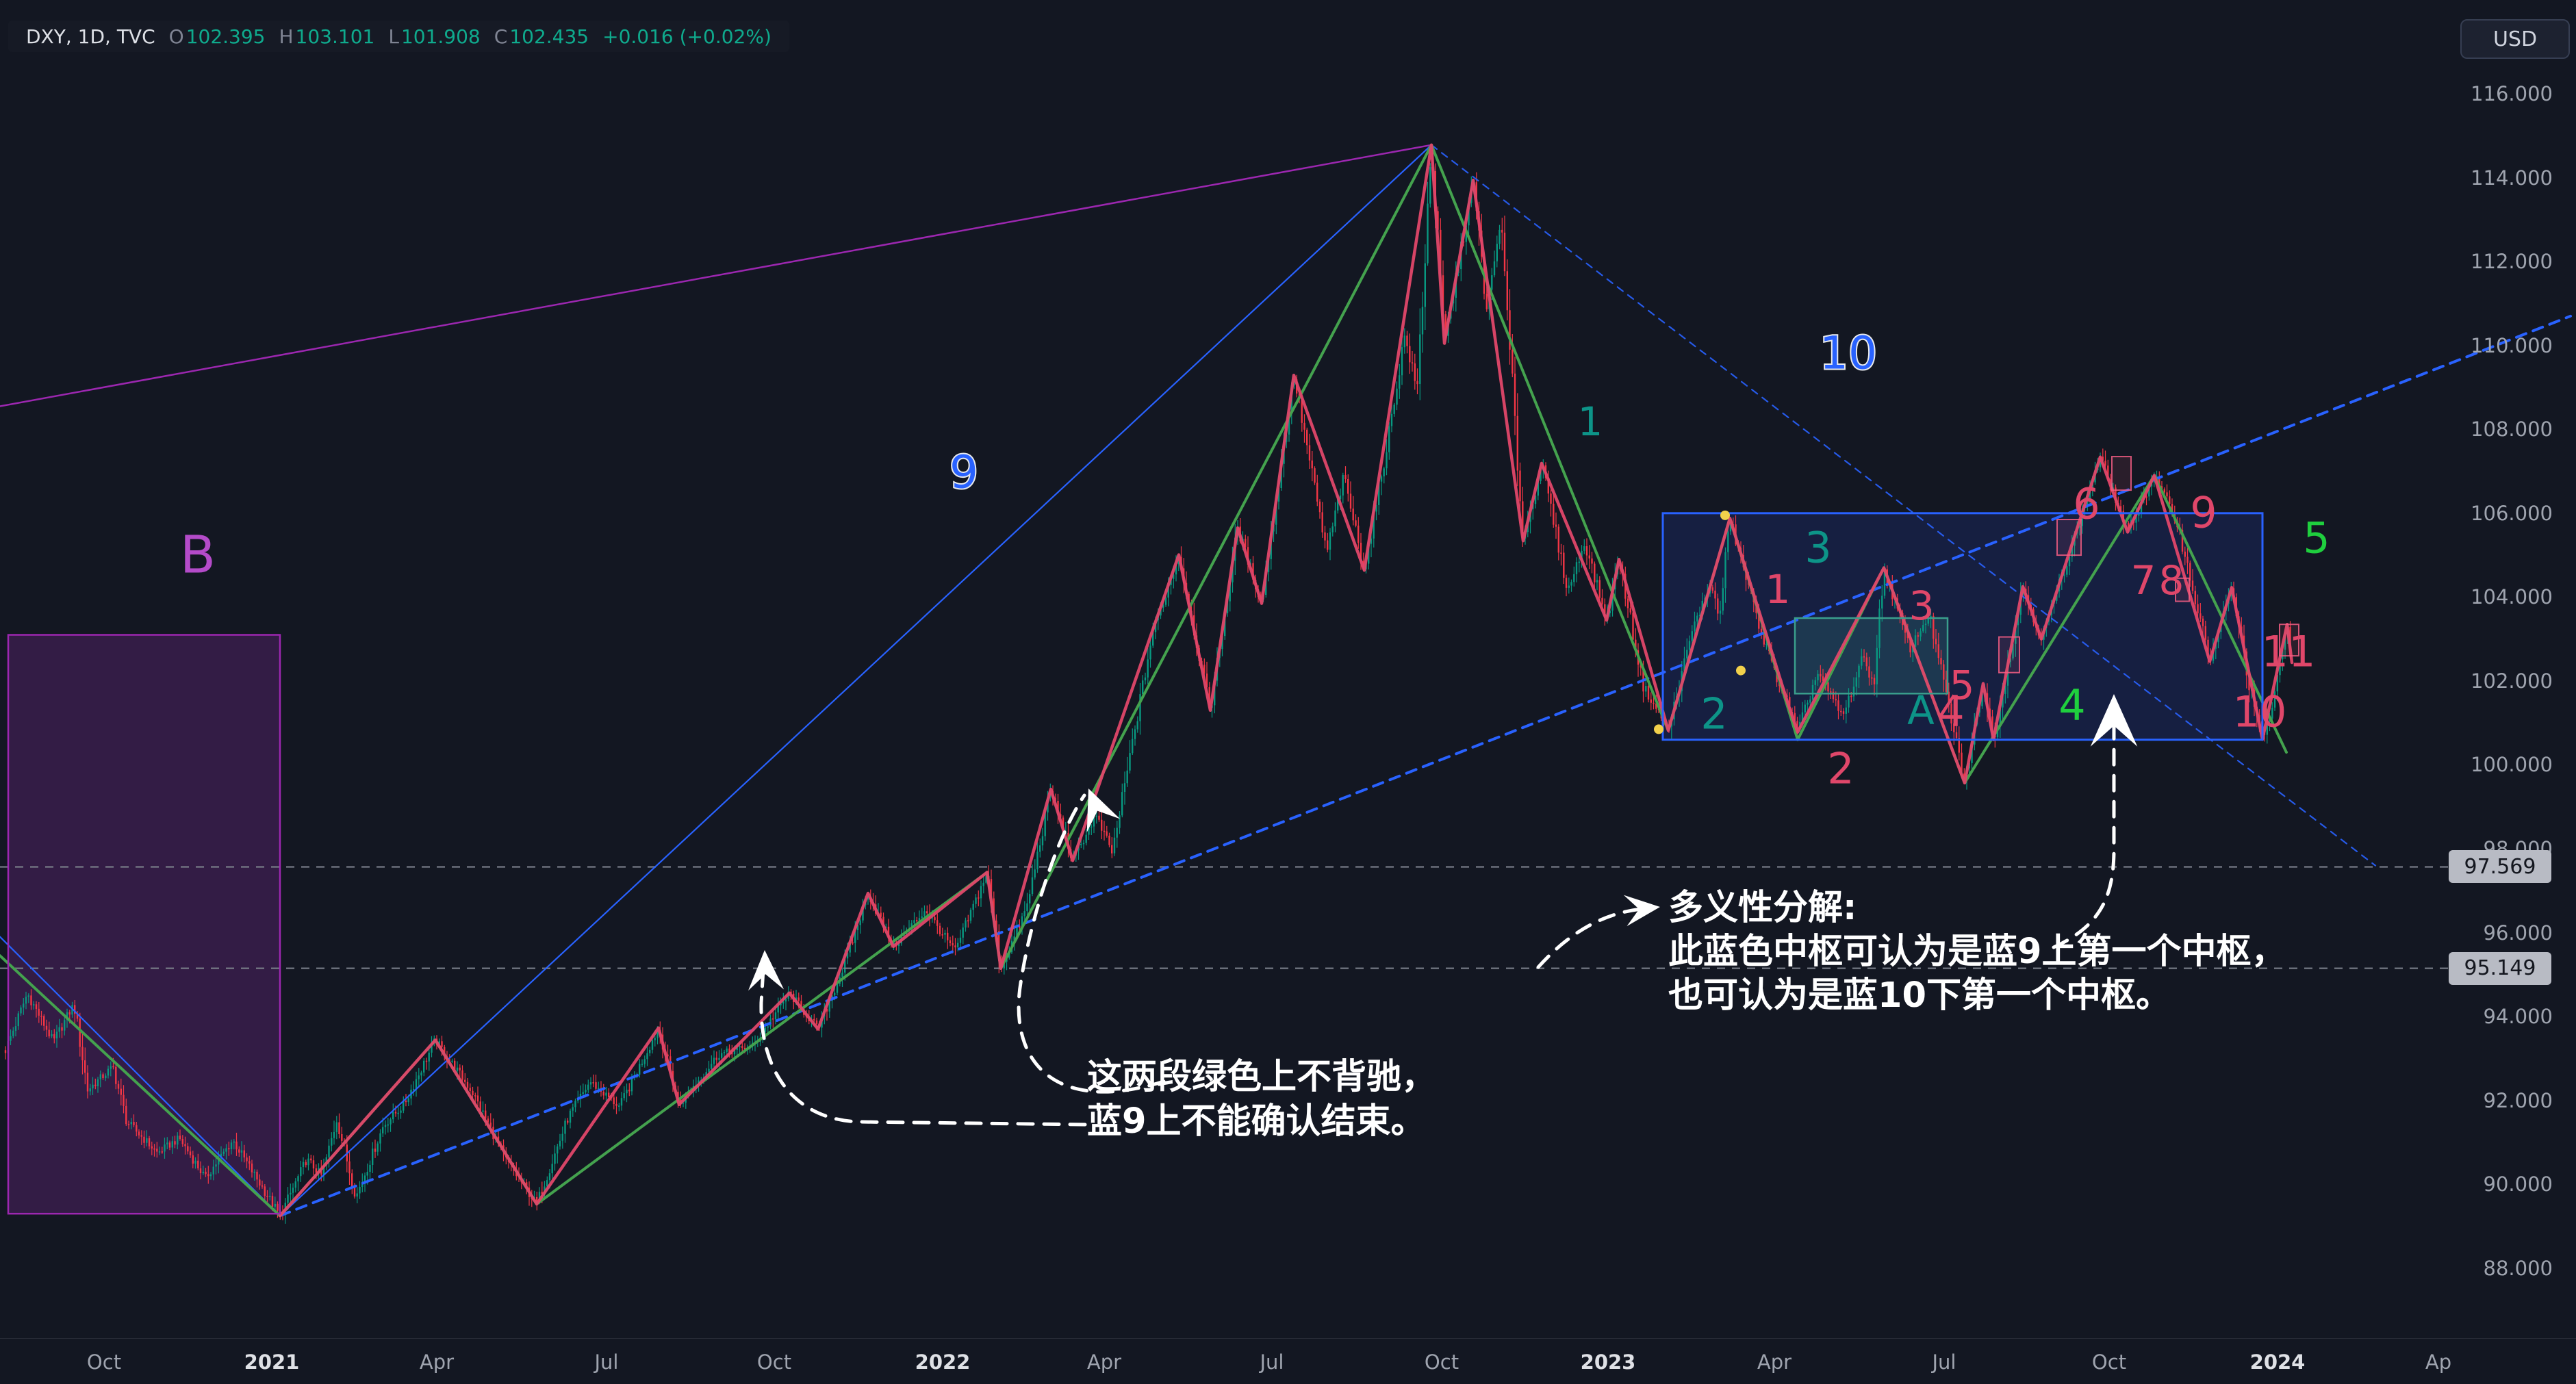  I want to click on arrow-to-blue-pivot, so click(2084, 824).